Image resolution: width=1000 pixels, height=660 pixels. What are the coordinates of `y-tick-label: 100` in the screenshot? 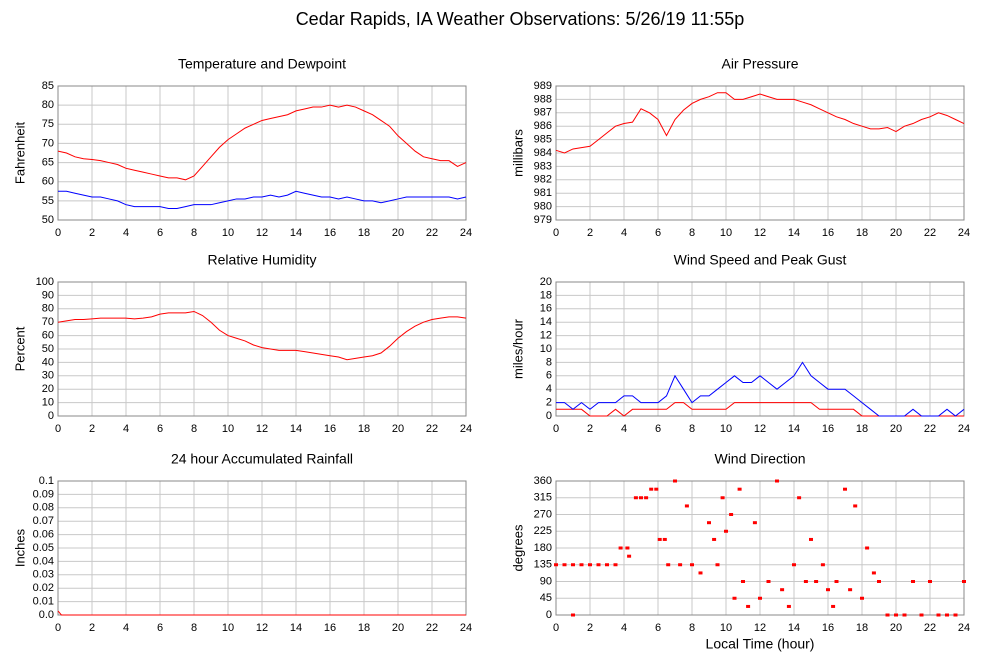 It's located at (45, 282).